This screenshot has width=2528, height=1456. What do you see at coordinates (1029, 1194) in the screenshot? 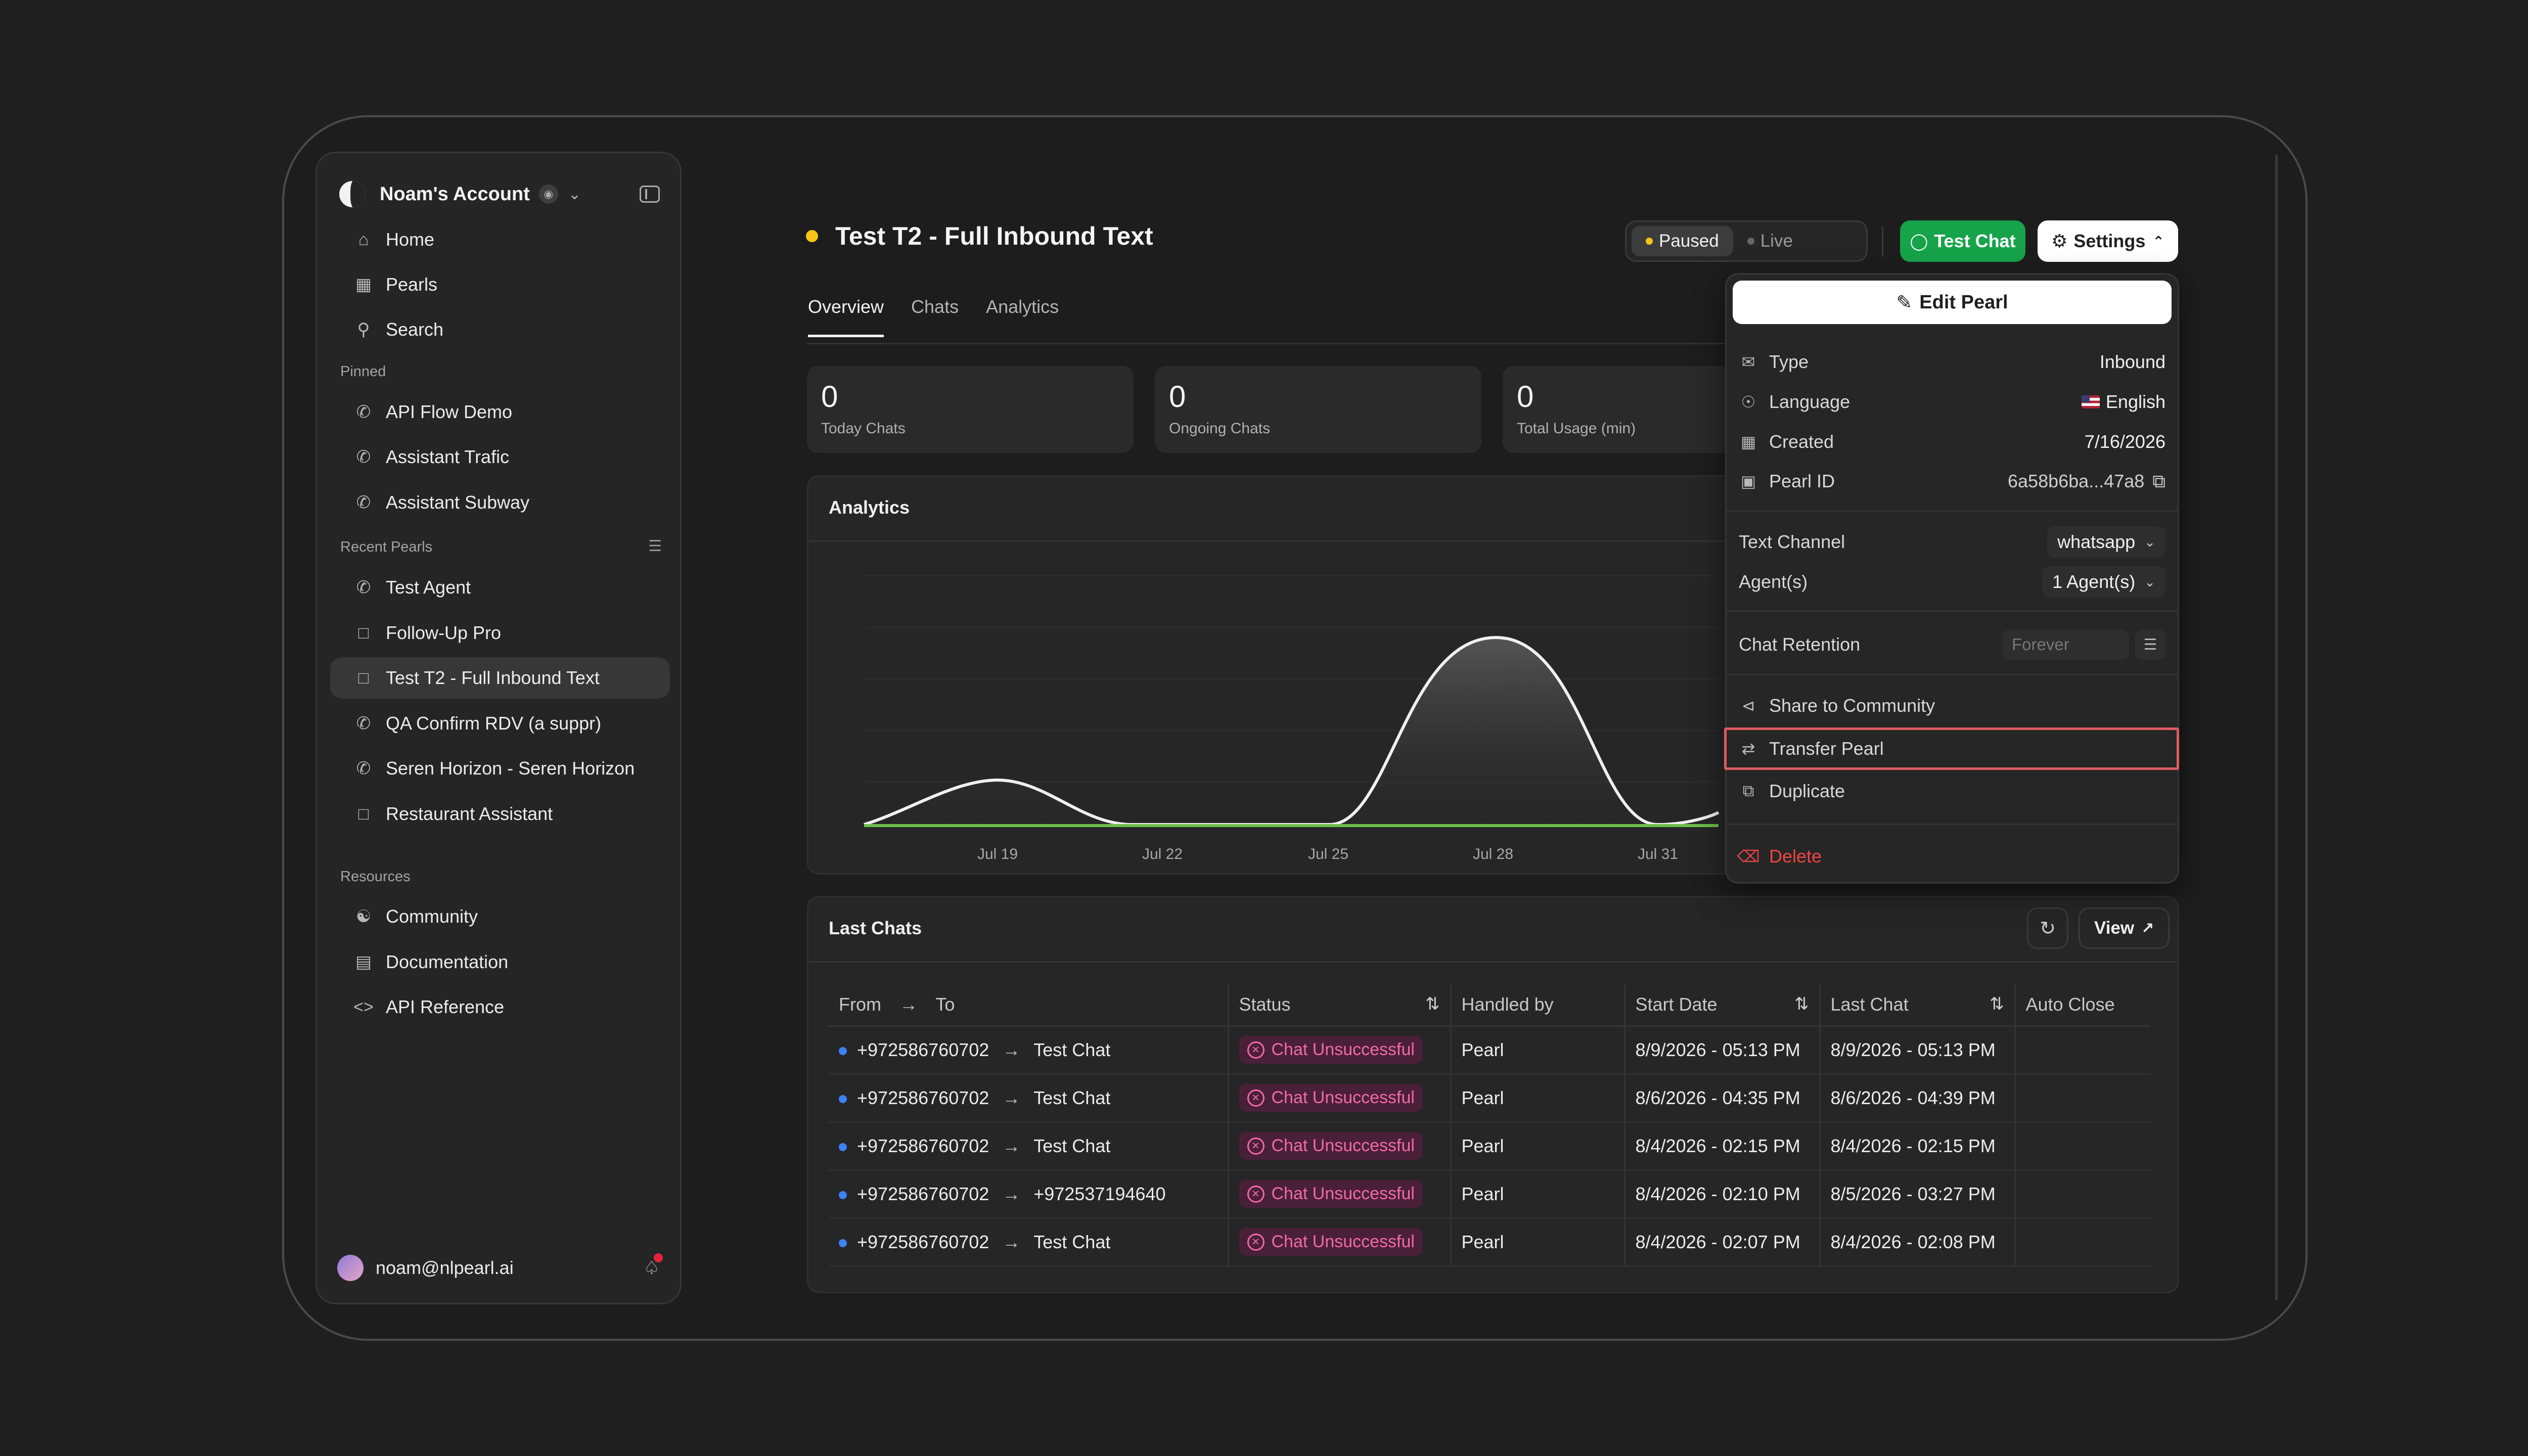
I see `cell-from-to: +972586760702 → +972537194640` at bounding box center [1029, 1194].